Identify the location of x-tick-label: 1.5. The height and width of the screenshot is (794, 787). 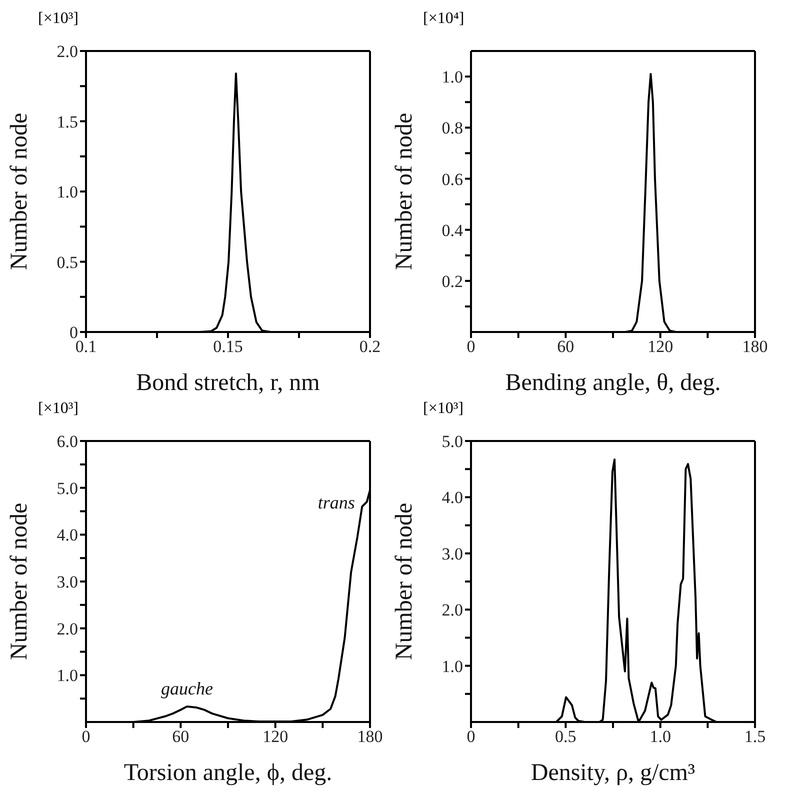
(755, 736).